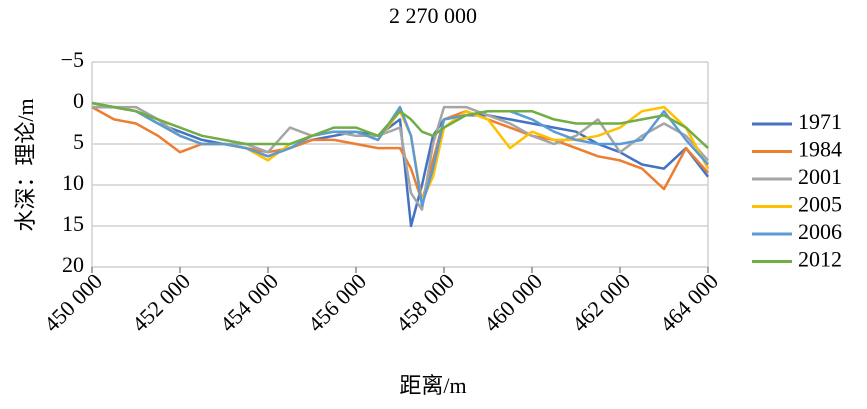 The height and width of the screenshot is (409, 867). I want to click on y-tick-label: 0, so click(78, 100).